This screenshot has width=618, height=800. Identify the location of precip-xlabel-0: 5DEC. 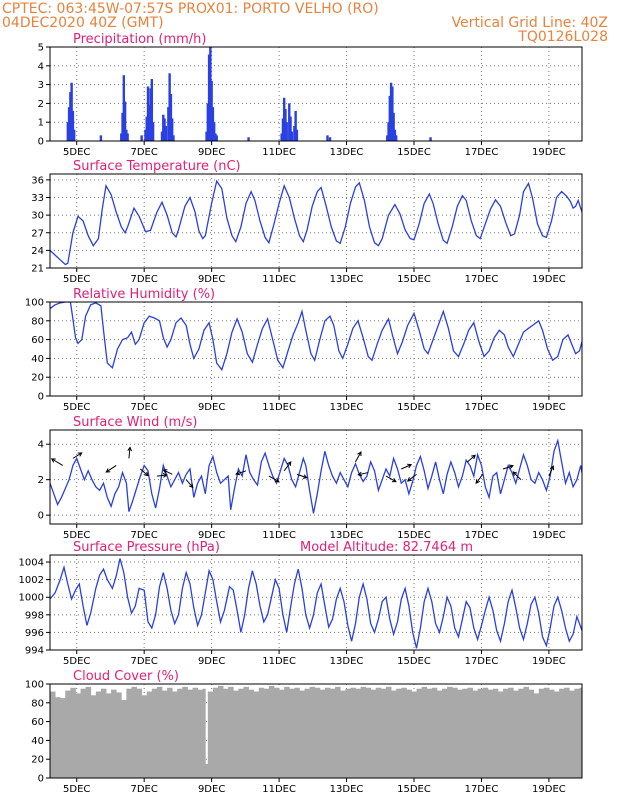
(76, 152).